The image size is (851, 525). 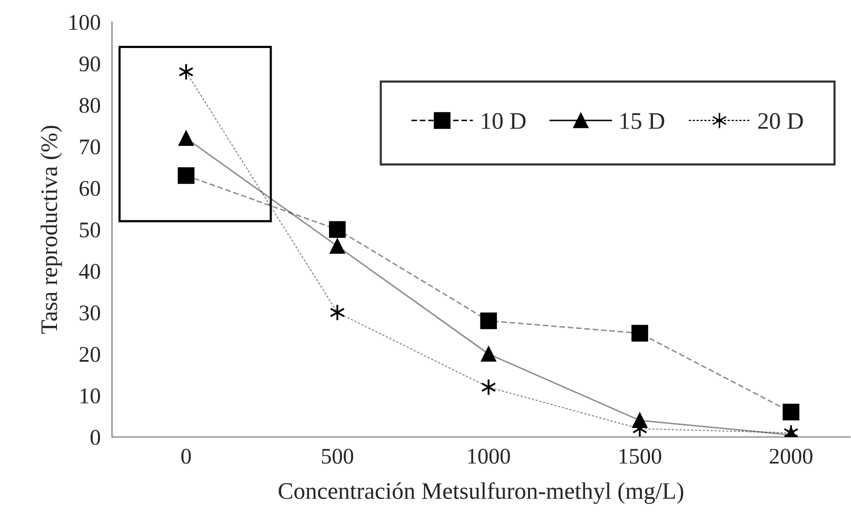 What do you see at coordinates (90, 188) in the screenshot?
I see `y-tick-label: 60` at bounding box center [90, 188].